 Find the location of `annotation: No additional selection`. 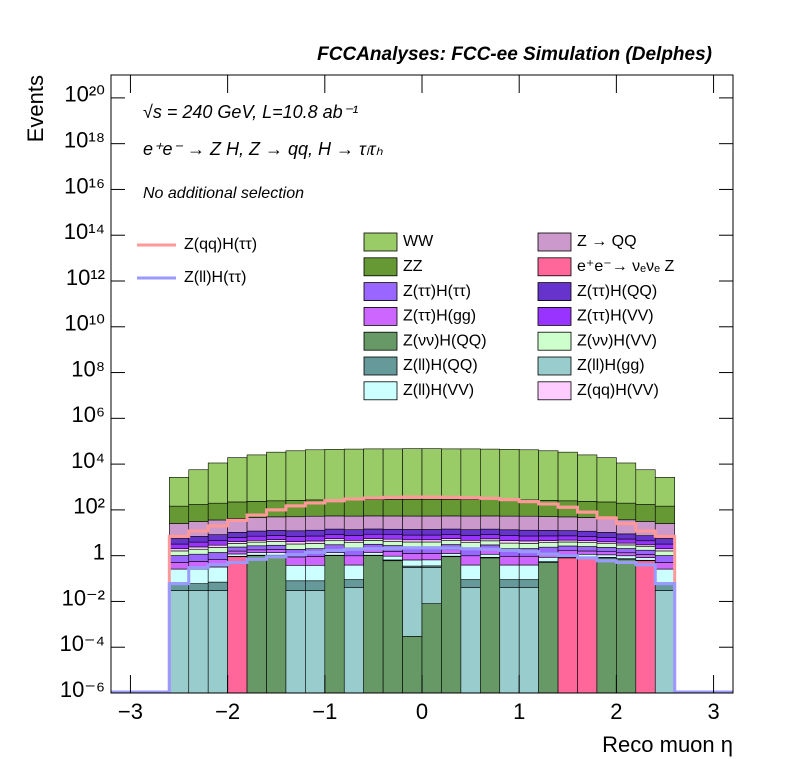

annotation: No additional selection is located at coordinates (223, 193).